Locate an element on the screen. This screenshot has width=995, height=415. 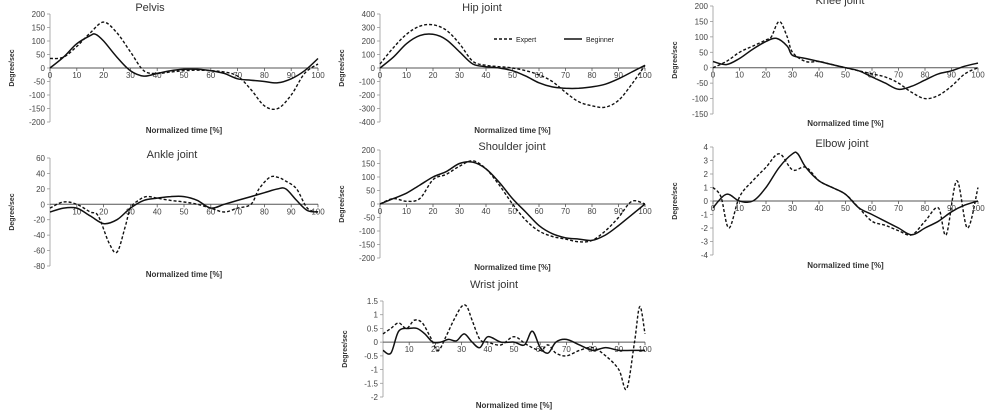
y-tick-label: 40 is located at coordinates (40, 173).